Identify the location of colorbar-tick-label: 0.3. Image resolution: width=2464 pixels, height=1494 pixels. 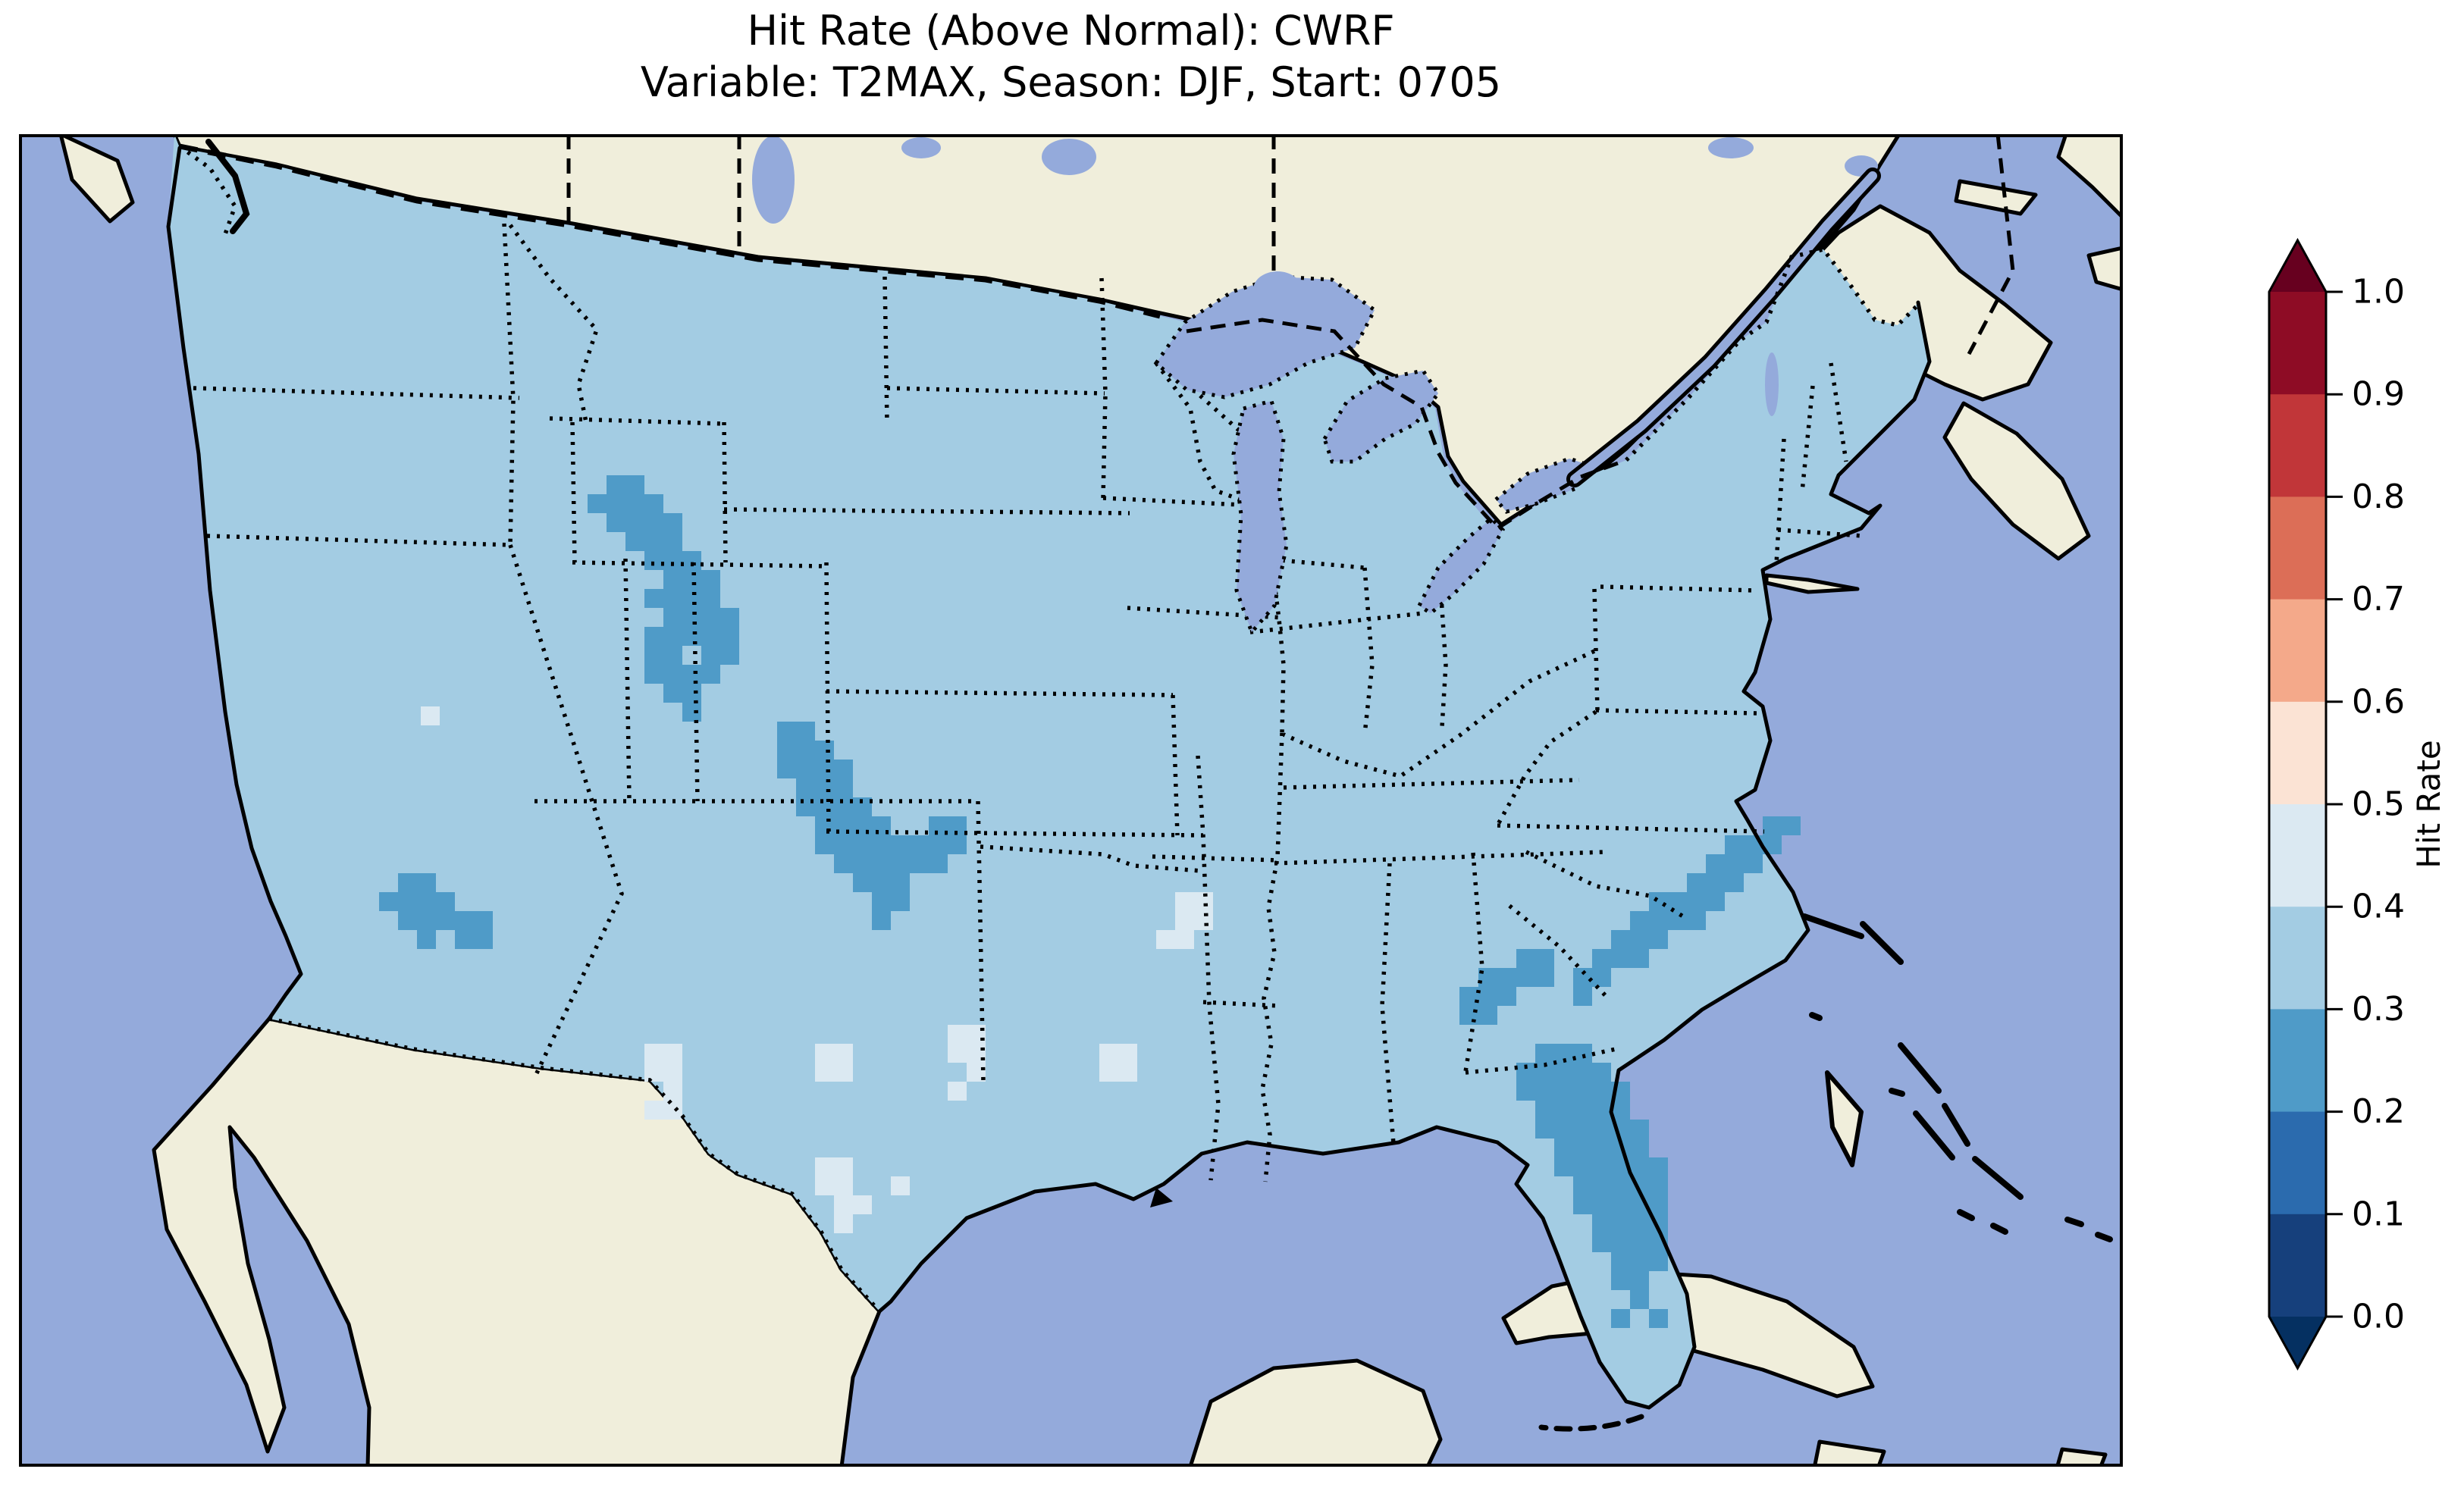
(2378, 1009).